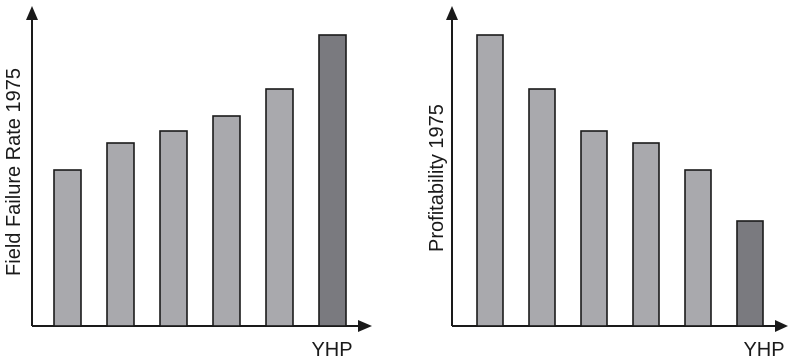 This screenshot has width=788, height=362. What do you see at coordinates (437, 178) in the screenshot?
I see `y-axis-label: Profitability 1975` at bounding box center [437, 178].